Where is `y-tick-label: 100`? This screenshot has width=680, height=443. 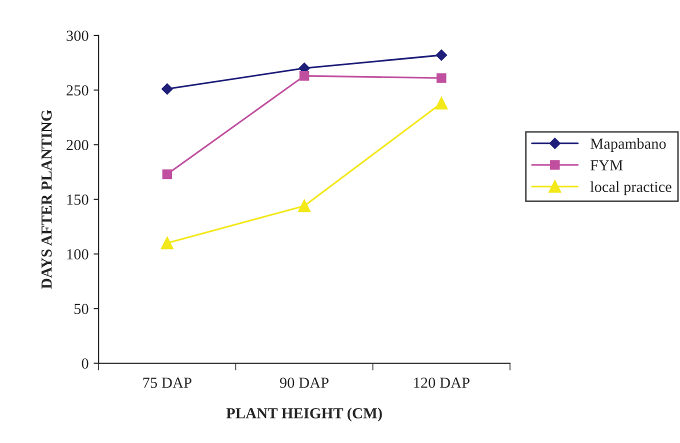
y-tick-label: 100 is located at coordinates (77, 254).